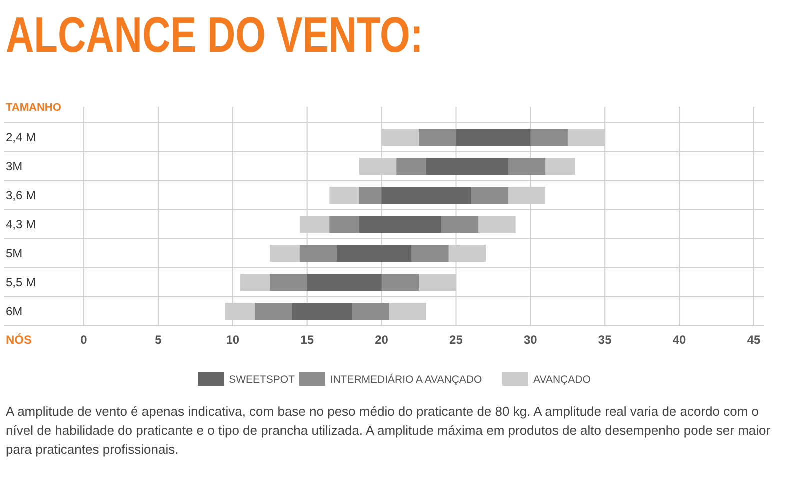  What do you see at coordinates (457, 340) in the screenshot?
I see `x-tick-label: 25` at bounding box center [457, 340].